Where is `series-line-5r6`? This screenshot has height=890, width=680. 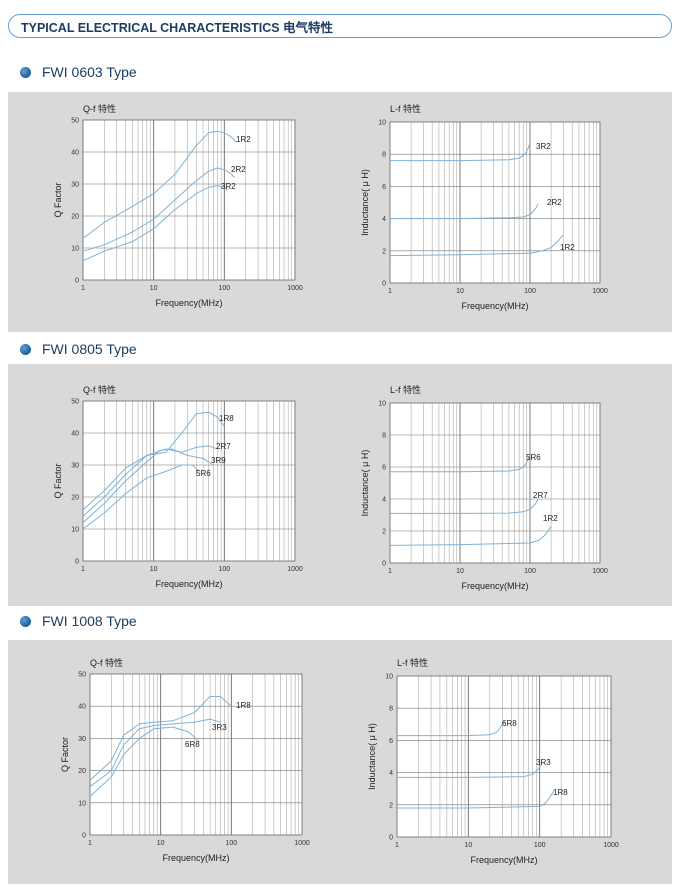 series-line-5r6 is located at coordinates (460, 463).